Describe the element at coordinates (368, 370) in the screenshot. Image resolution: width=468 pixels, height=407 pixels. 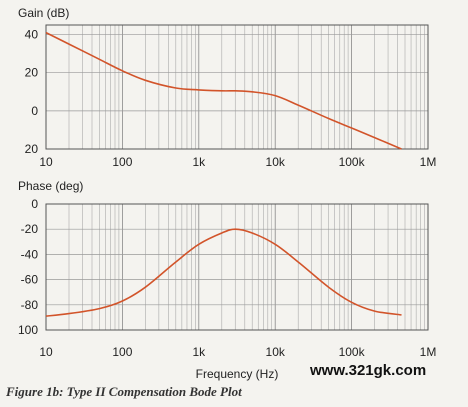
I see `watermark-text: www.321gk.com` at that location.